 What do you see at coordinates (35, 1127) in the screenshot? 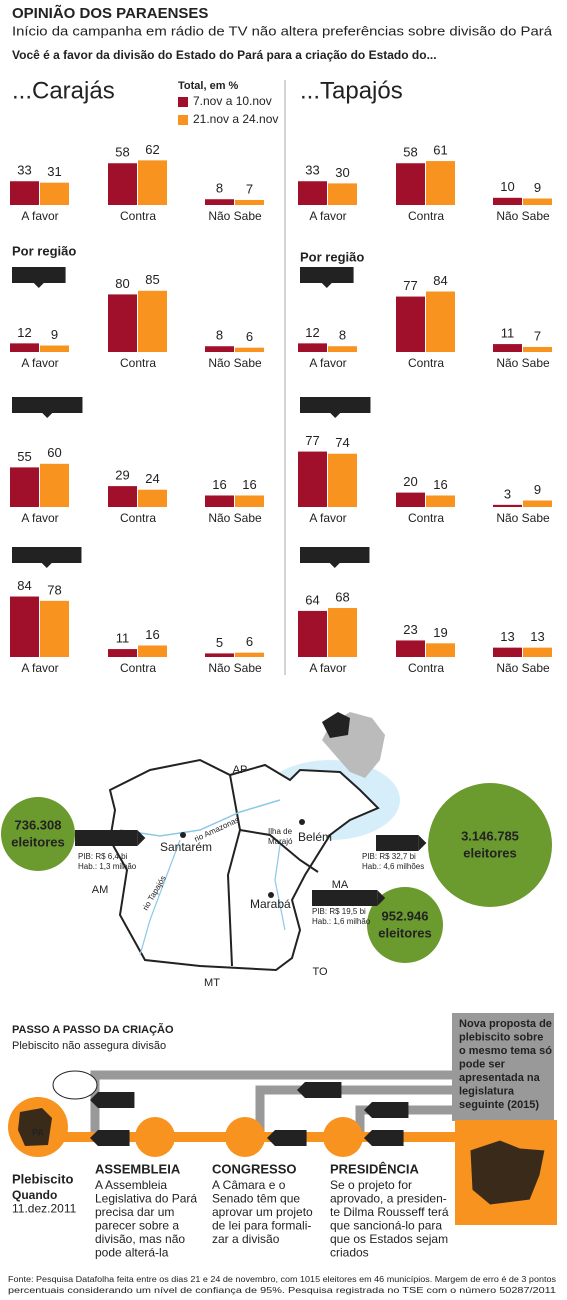
I see `para-icon` at bounding box center [35, 1127].